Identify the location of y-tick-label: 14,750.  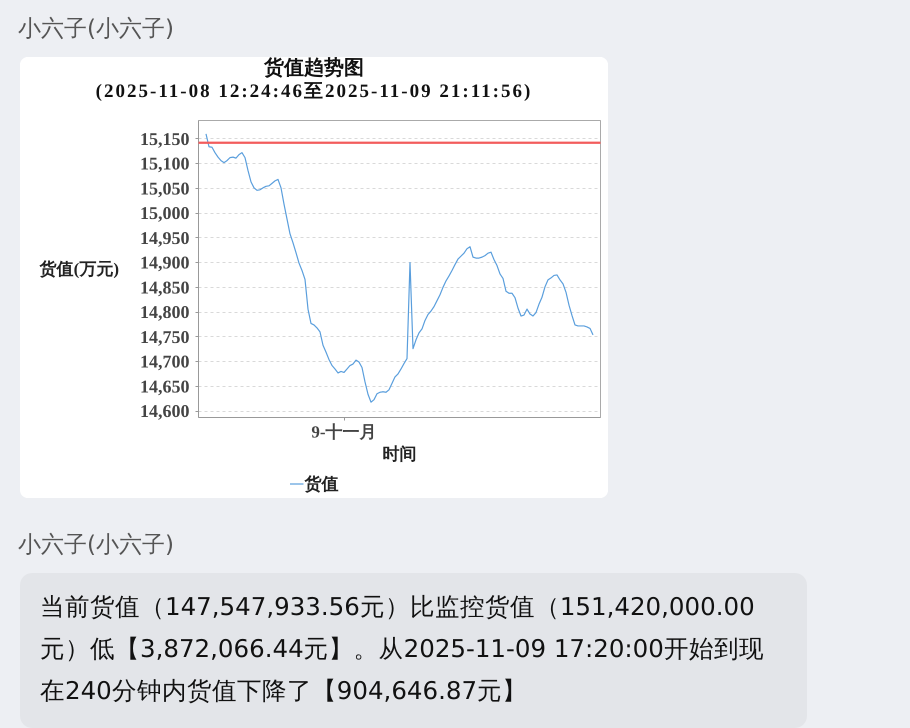
(165, 336).